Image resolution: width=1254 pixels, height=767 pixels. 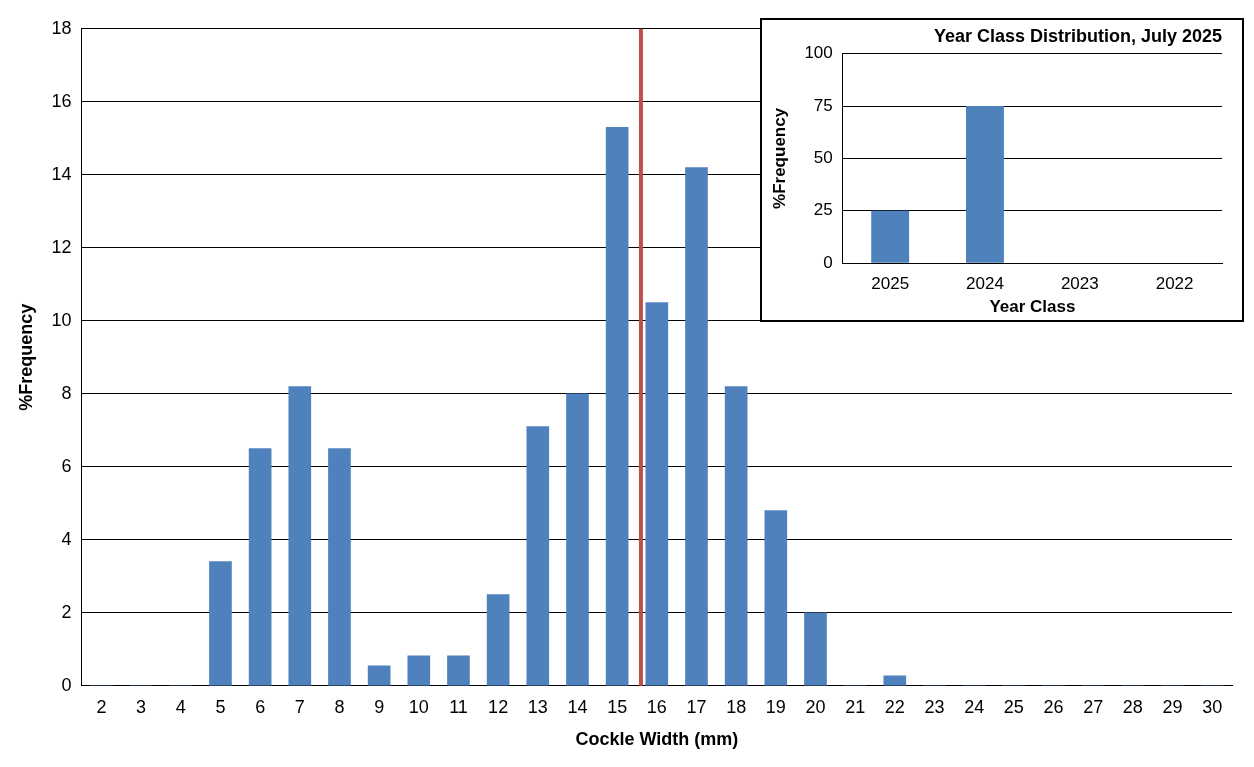 I want to click on x-tick-label: 14, so click(x=577, y=706).